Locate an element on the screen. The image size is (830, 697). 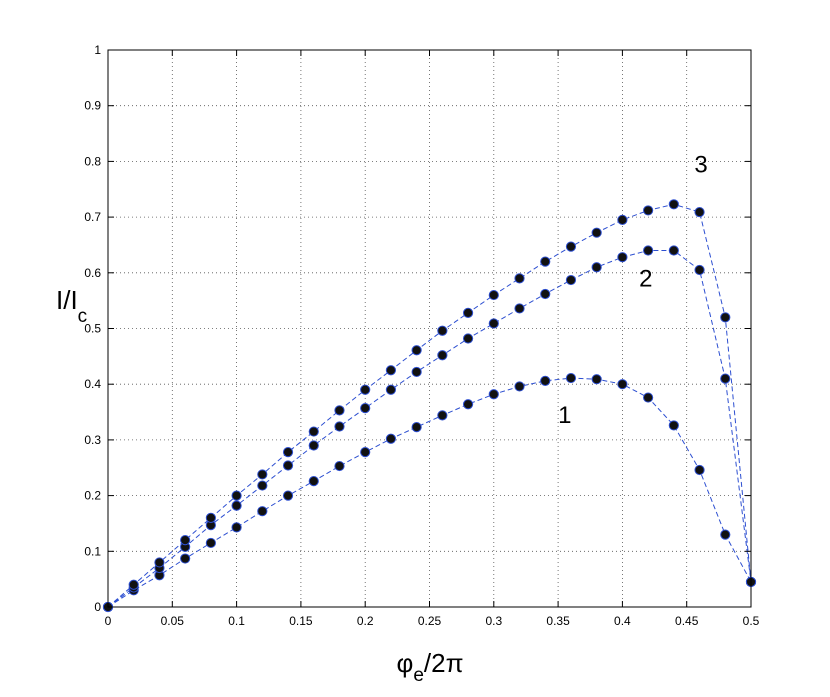
curve-label-1: 1 is located at coordinates (564, 415).